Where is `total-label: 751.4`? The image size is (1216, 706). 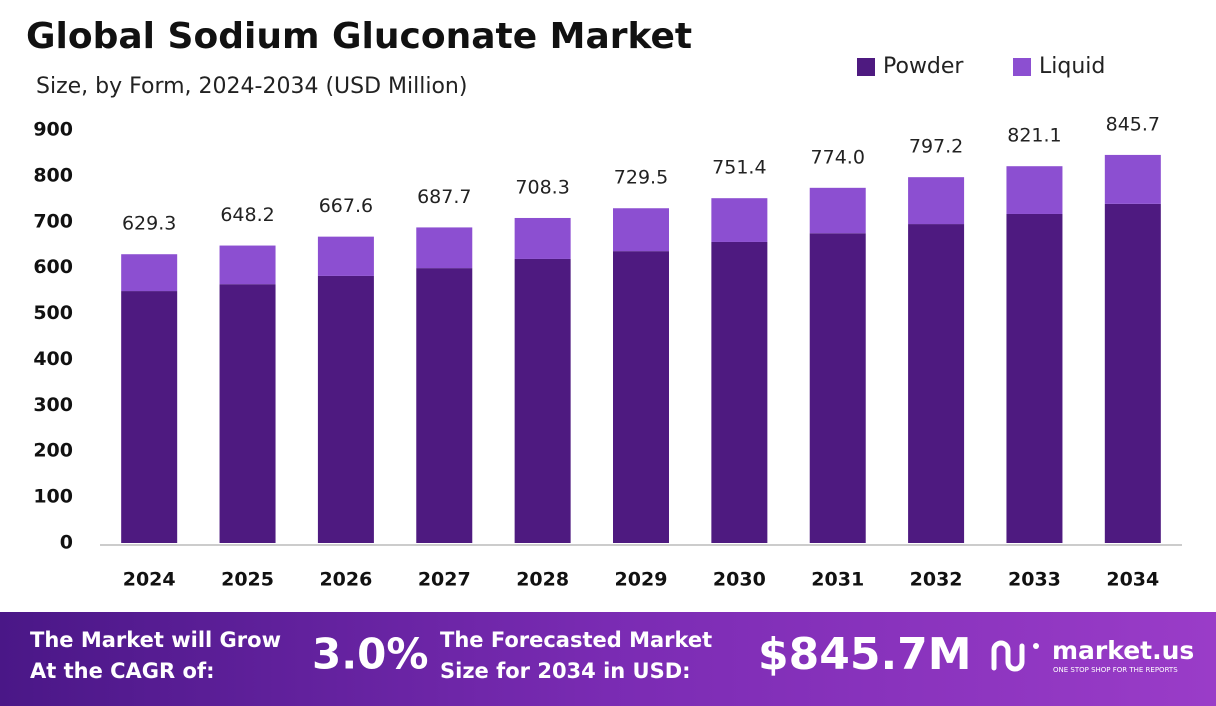 total-label: 751.4 is located at coordinates (739, 168).